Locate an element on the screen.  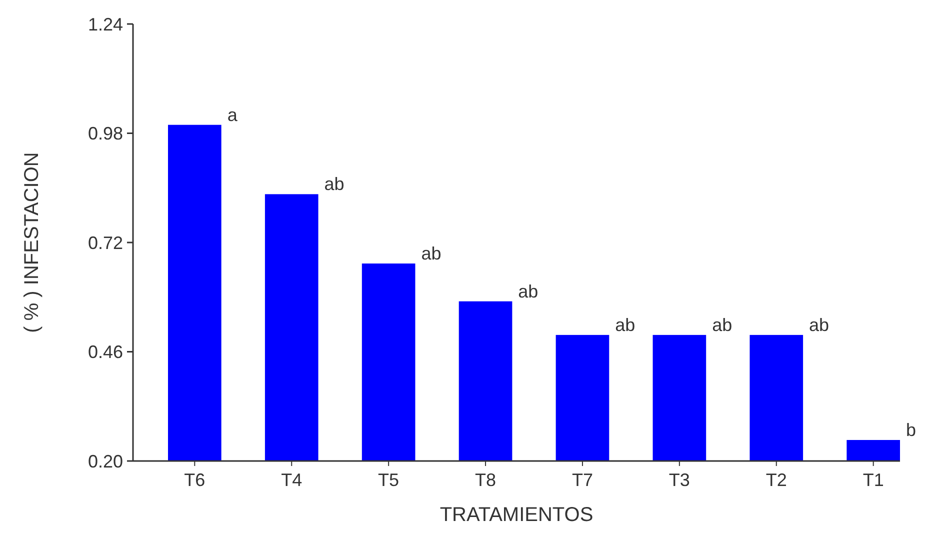
x-tick-label: T5 is located at coordinates (389, 480).